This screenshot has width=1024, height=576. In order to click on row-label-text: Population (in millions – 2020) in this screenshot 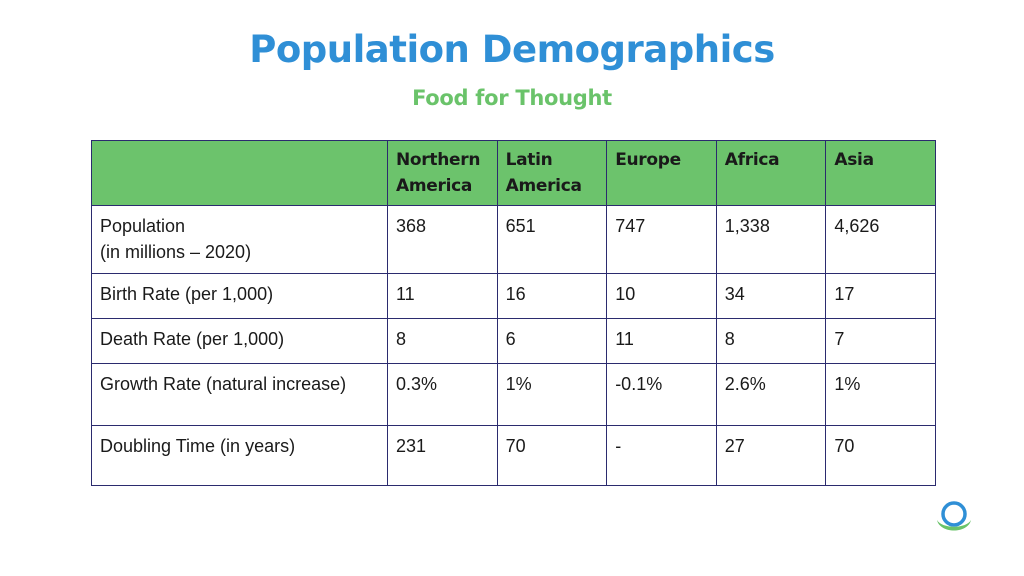, I will do `click(176, 239)`.